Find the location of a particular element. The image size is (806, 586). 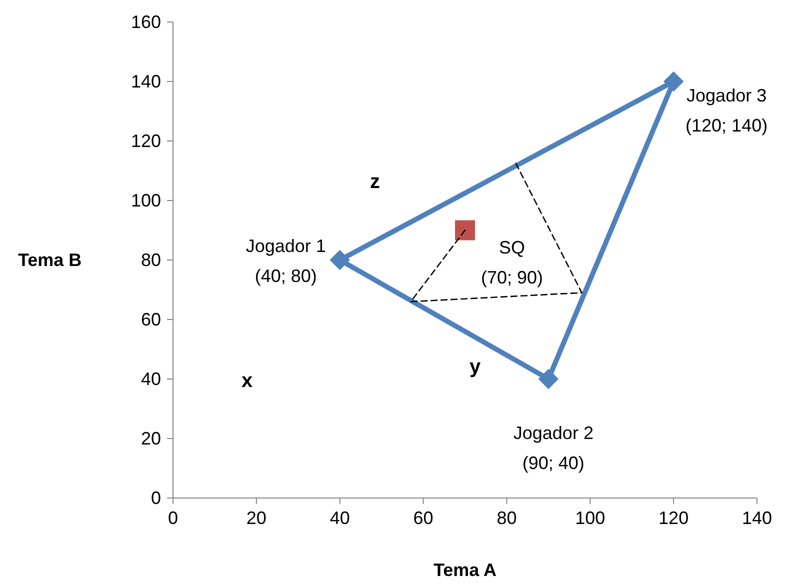

y-tick-label: 80 is located at coordinates (150, 260).